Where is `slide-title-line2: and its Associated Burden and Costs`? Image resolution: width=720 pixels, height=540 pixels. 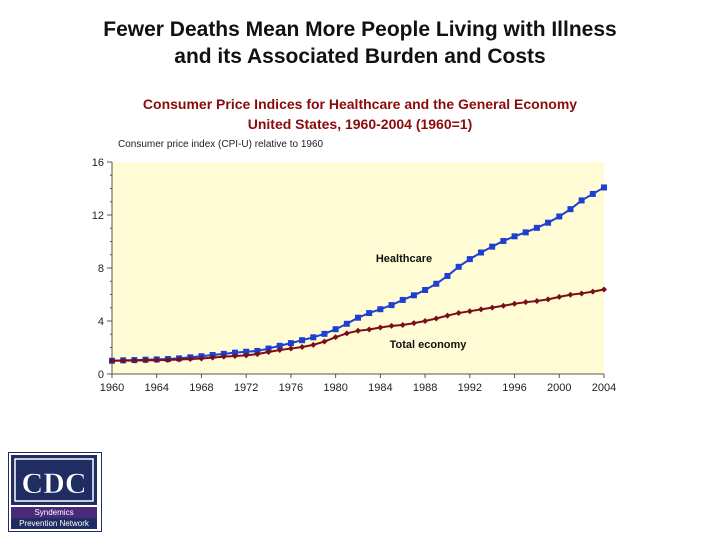
slide-title-line2: and its Associated Burden and Costs is located at coordinates (360, 56).